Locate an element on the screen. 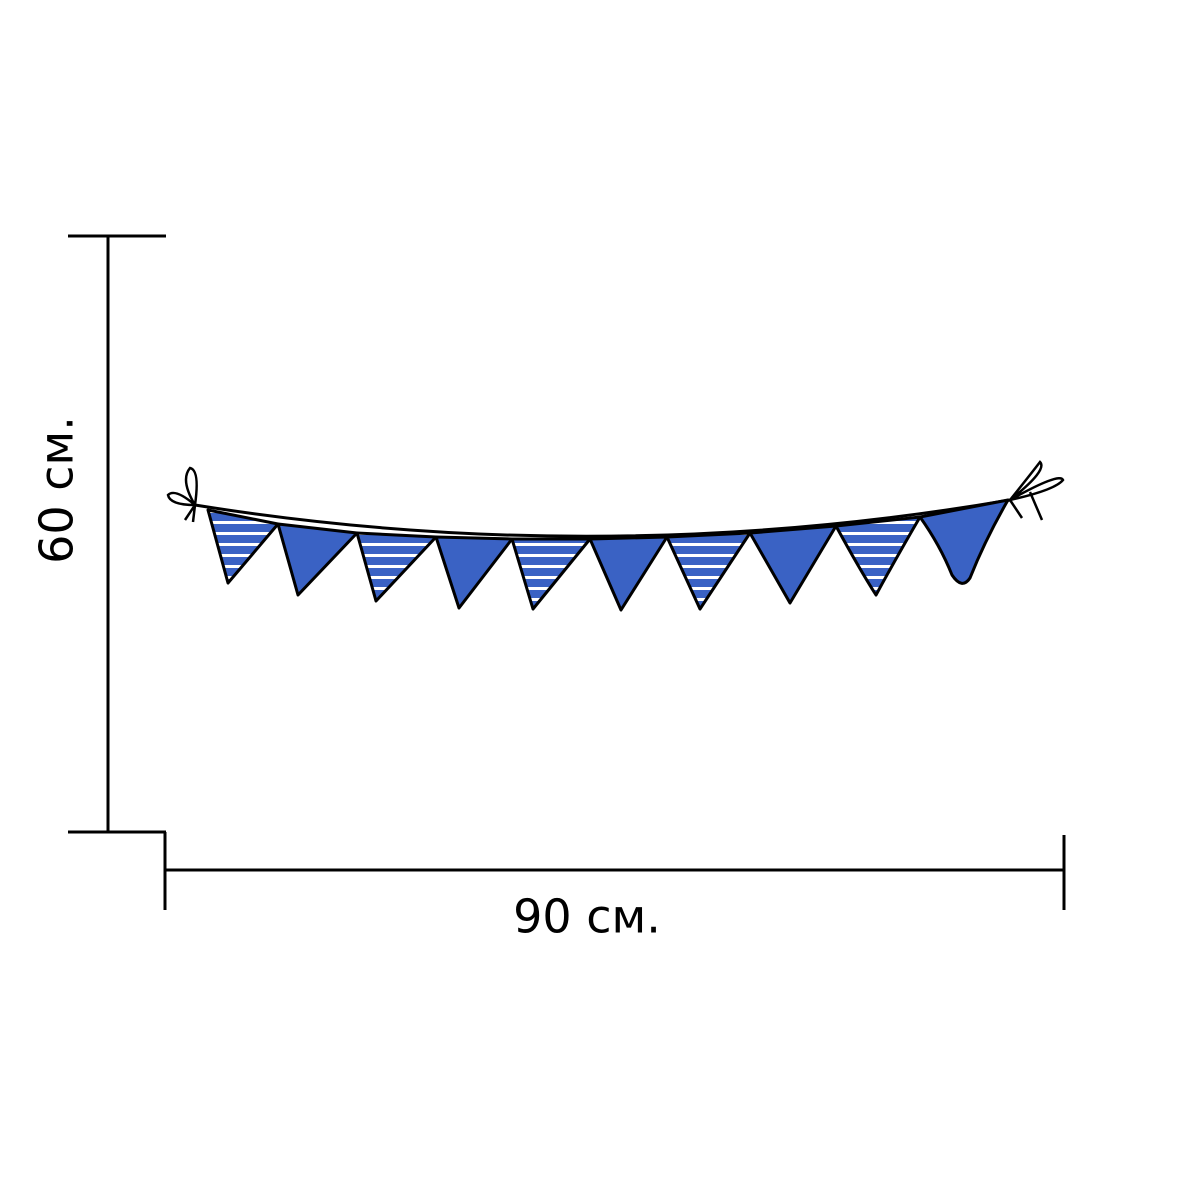 This screenshot has height=1200, width=1200. height-label: 60 см. is located at coordinates (57, 490).